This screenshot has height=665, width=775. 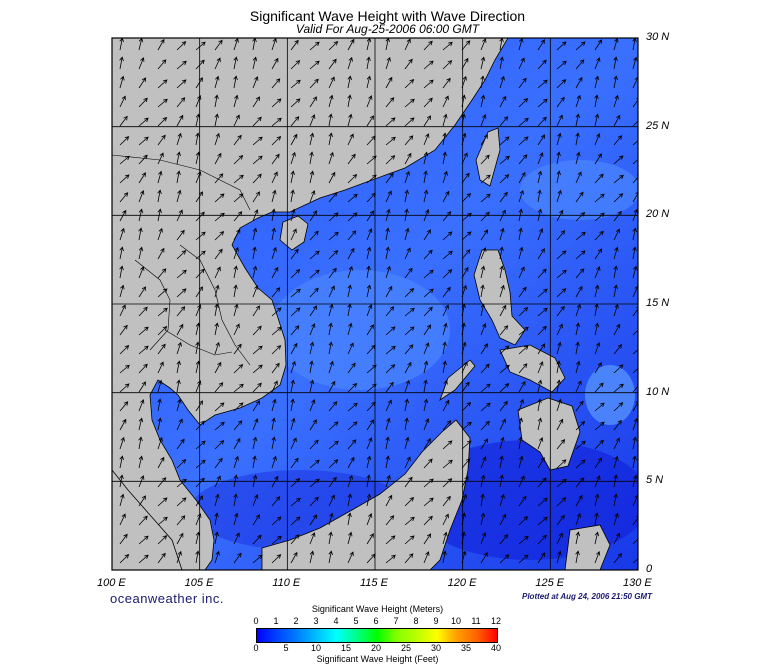 What do you see at coordinates (377, 635) in the screenshot?
I see `colorbar` at bounding box center [377, 635].